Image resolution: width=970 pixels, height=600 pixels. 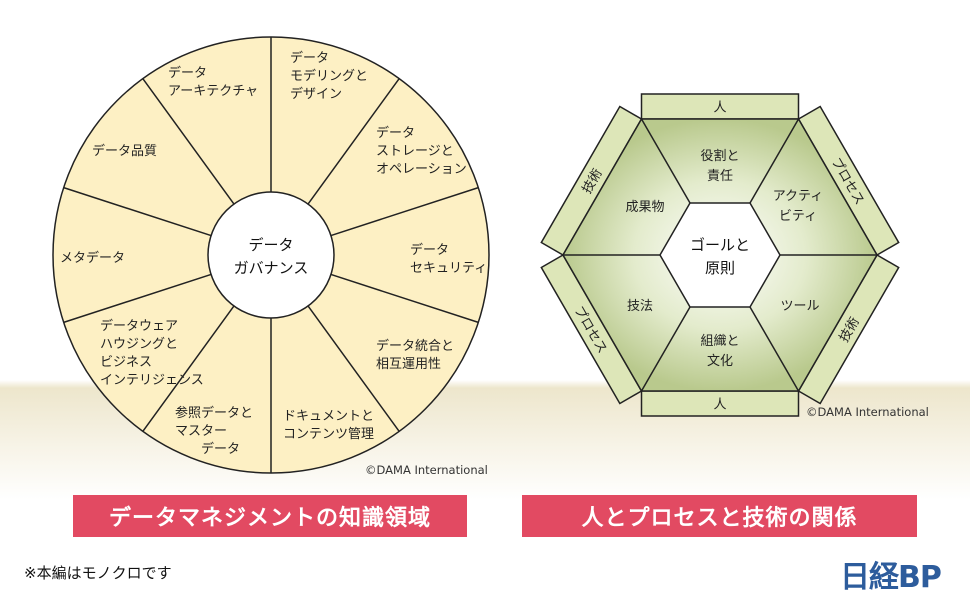 What do you see at coordinates (329, 76) in the screenshot?
I see `wheel-sector-label: モデリングと` at bounding box center [329, 76].